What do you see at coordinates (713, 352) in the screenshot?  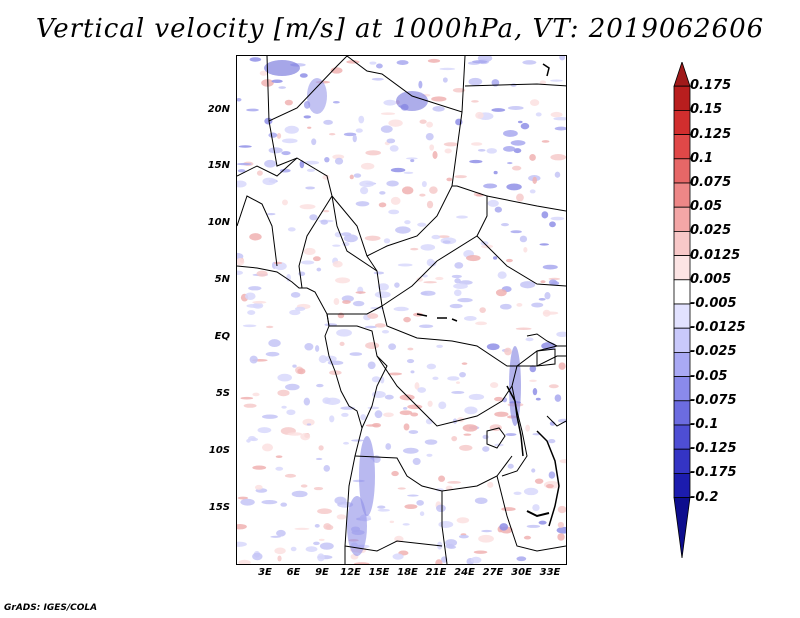 I see `colorbar-label: -0.025` at bounding box center [713, 352].